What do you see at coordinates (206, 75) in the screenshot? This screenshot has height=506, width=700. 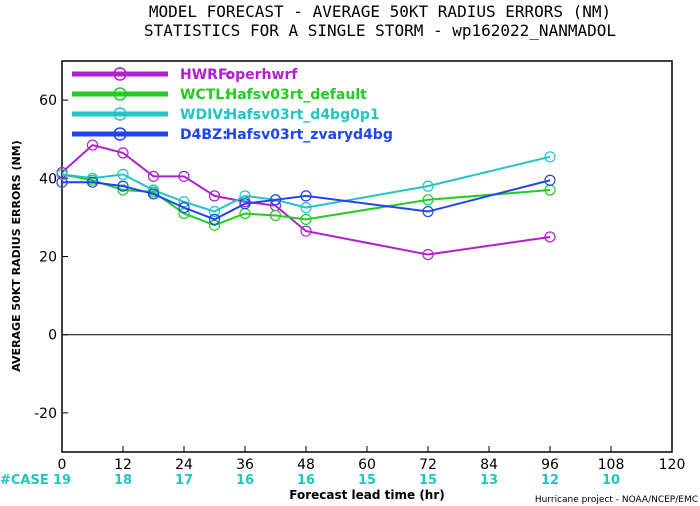 I see `legend-name: HWRF:` at bounding box center [206, 75].